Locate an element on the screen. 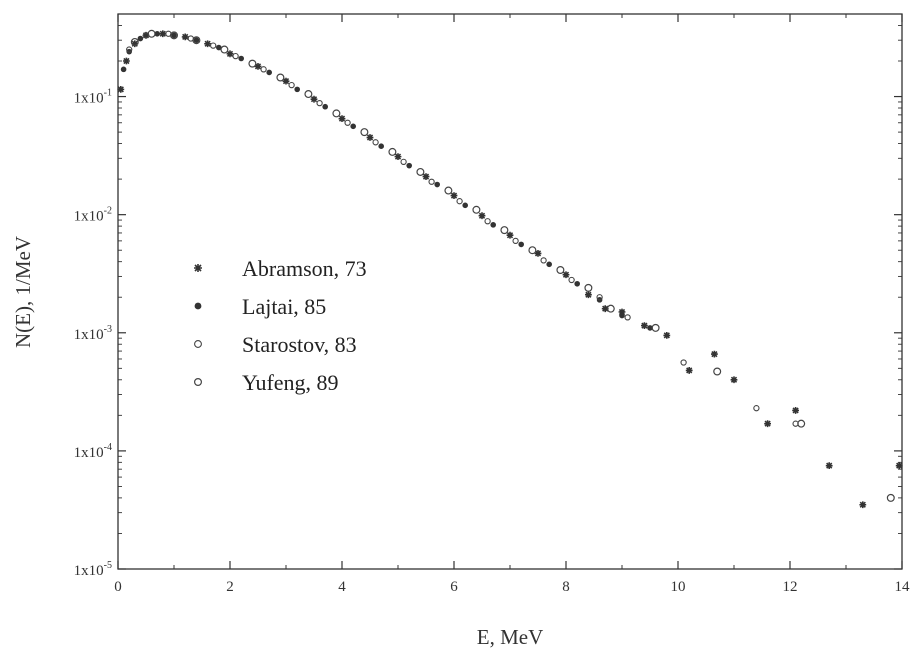  legend-label: Lajtai, 85 is located at coordinates (284, 306).